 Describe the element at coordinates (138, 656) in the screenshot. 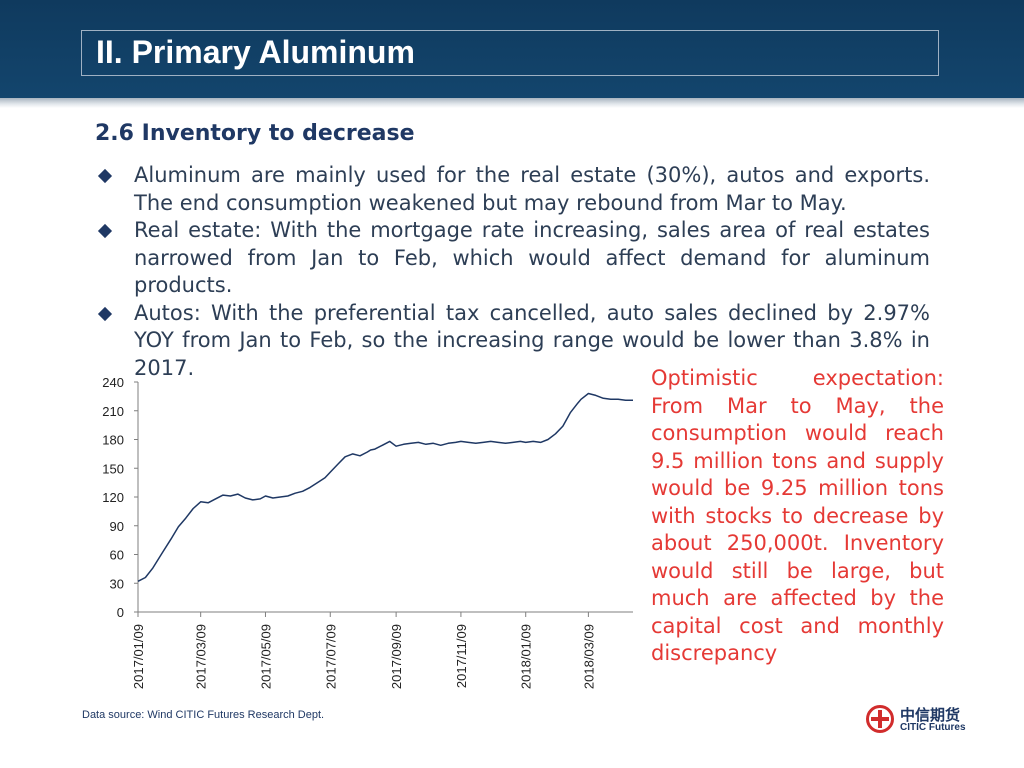

I see `x-tick-label: 2017/01/09` at that location.